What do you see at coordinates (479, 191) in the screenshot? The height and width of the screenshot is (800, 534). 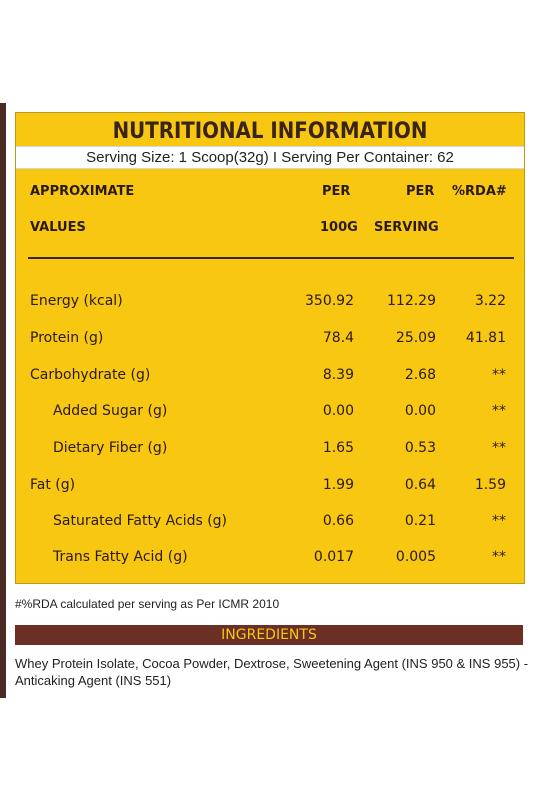 I see `header-rda: %RDA#` at bounding box center [479, 191].